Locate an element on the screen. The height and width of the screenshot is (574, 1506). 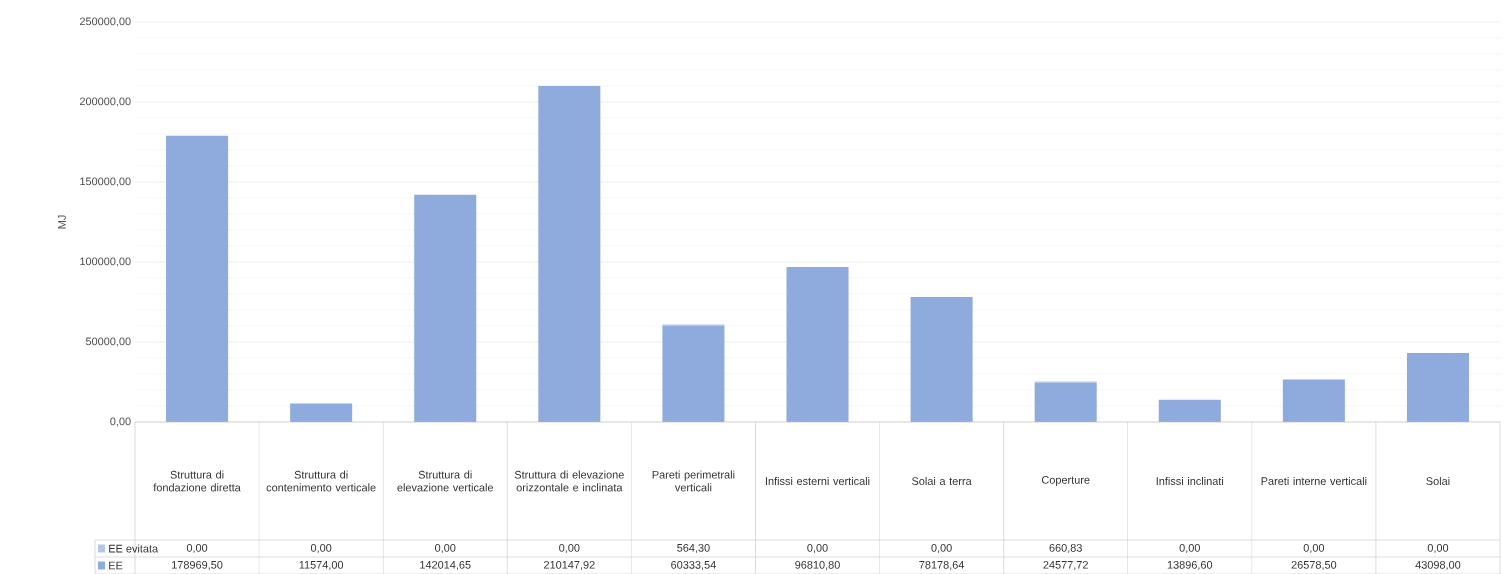
data-label: 78178,64 is located at coordinates (942, 565).